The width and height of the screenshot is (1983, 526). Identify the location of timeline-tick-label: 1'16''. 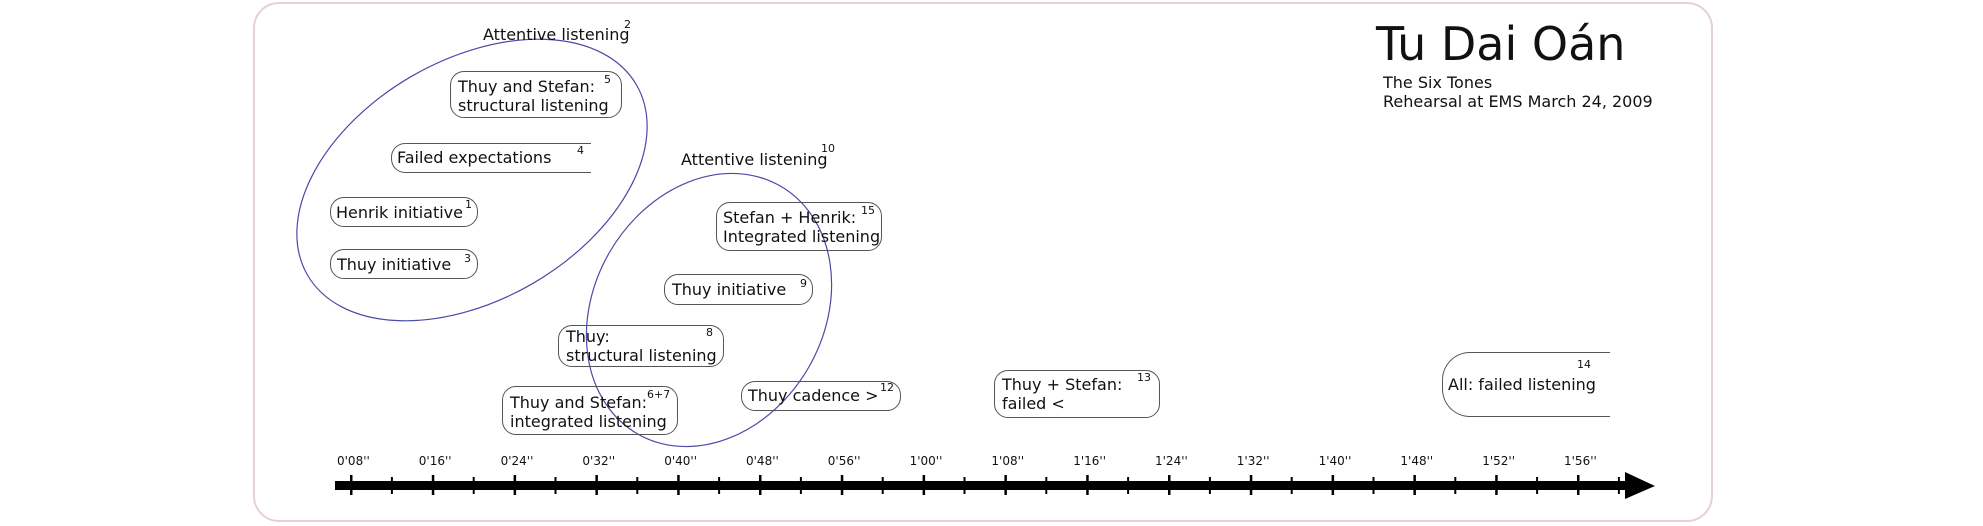
(1089, 461).